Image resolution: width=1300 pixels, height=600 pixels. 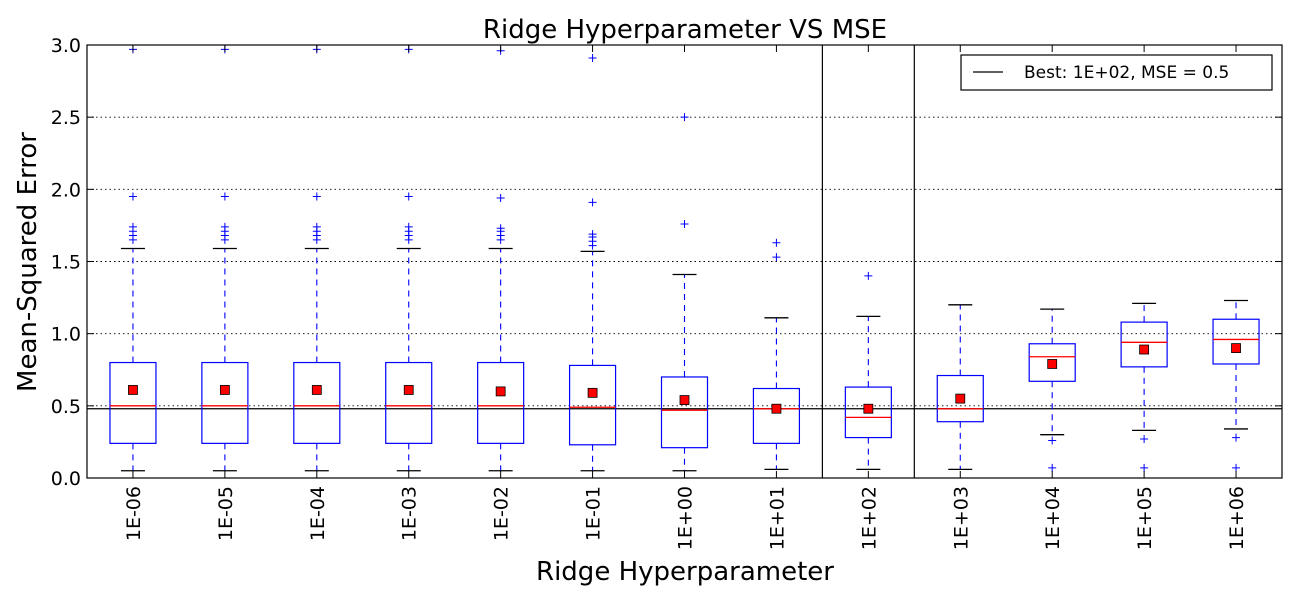 What do you see at coordinates (66, 46) in the screenshot?
I see `y-tick-label: 3.0` at bounding box center [66, 46].